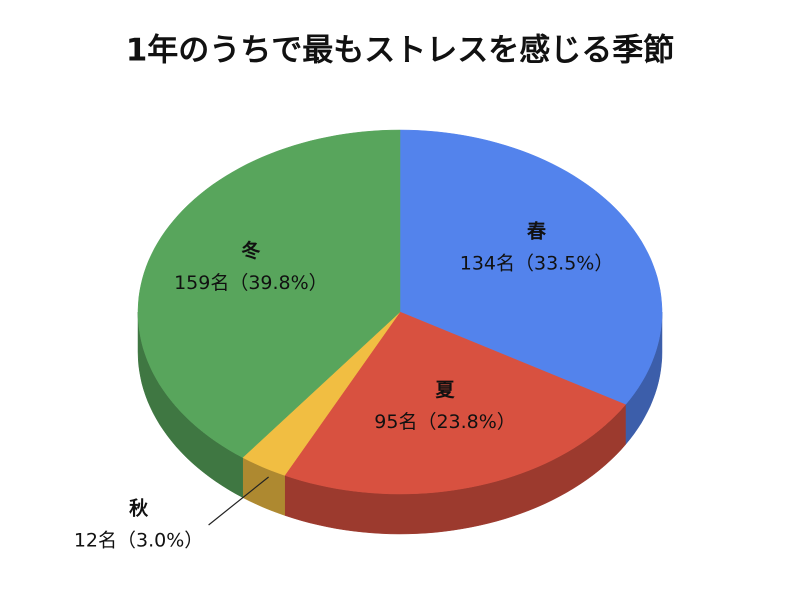 This screenshot has width=800, height=600. What do you see at coordinates (139, 507) in the screenshot?
I see `slice-label-name: 秋` at bounding box center [139, 507].